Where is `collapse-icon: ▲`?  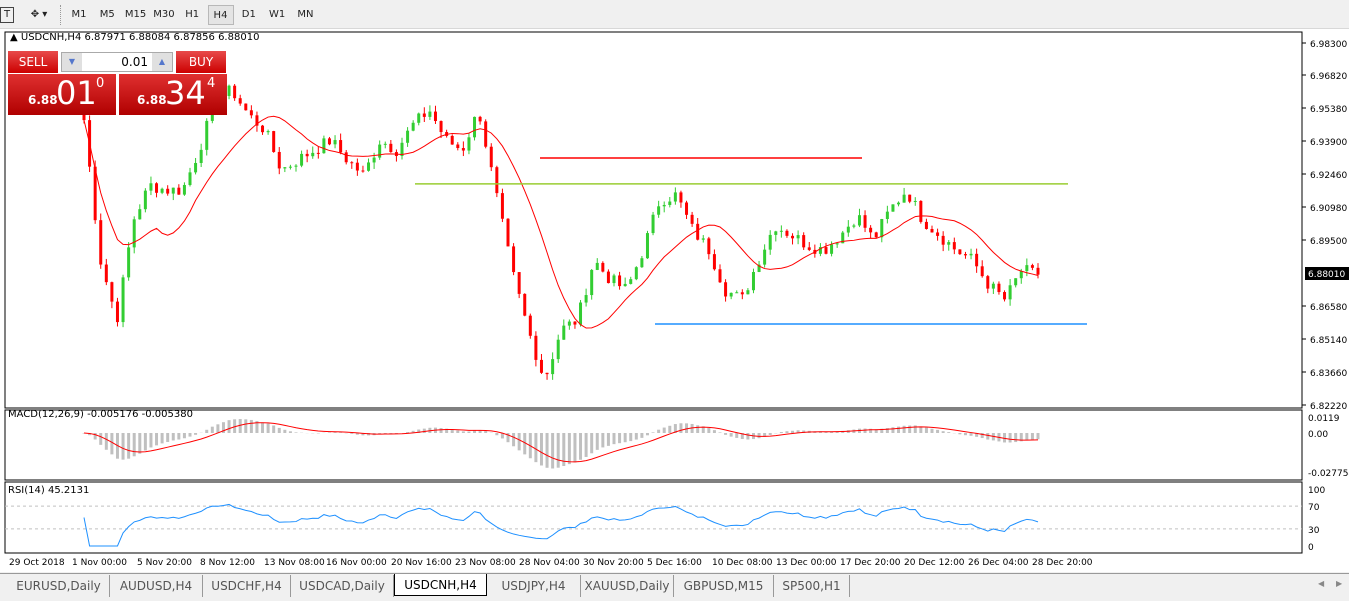 collapse-icon: ▲ is located at coordinates (14, 37).